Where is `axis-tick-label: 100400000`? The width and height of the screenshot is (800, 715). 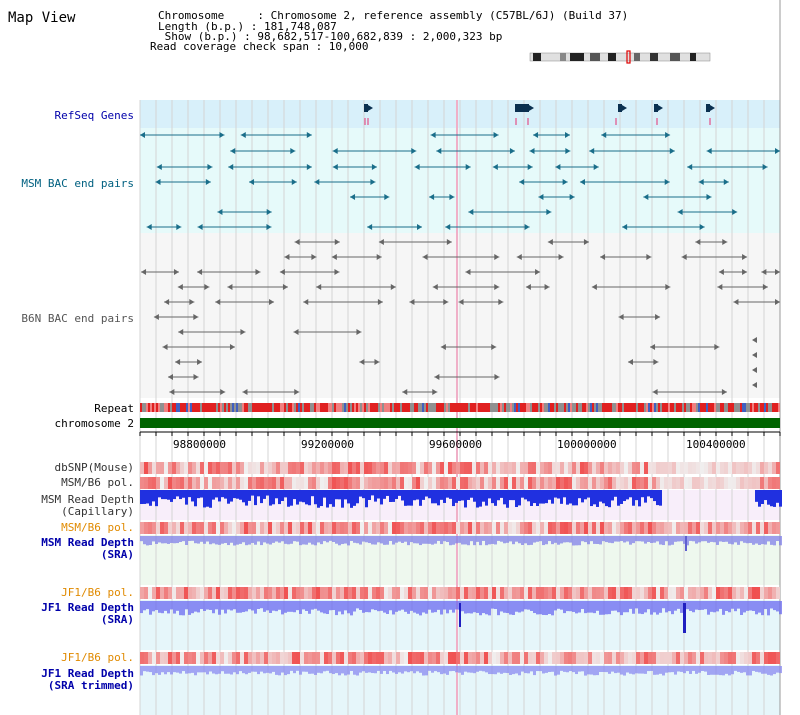 axis-tick-label: 100400000 is located at coordinates (716, 444).